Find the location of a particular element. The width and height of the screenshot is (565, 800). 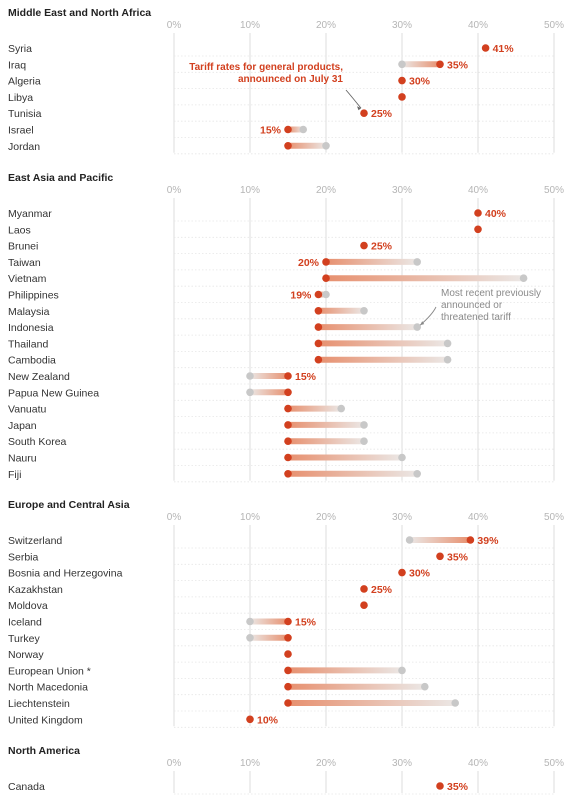

row-papua-new-guinea: Papua New Guinea is located at coordinates (281, 394).